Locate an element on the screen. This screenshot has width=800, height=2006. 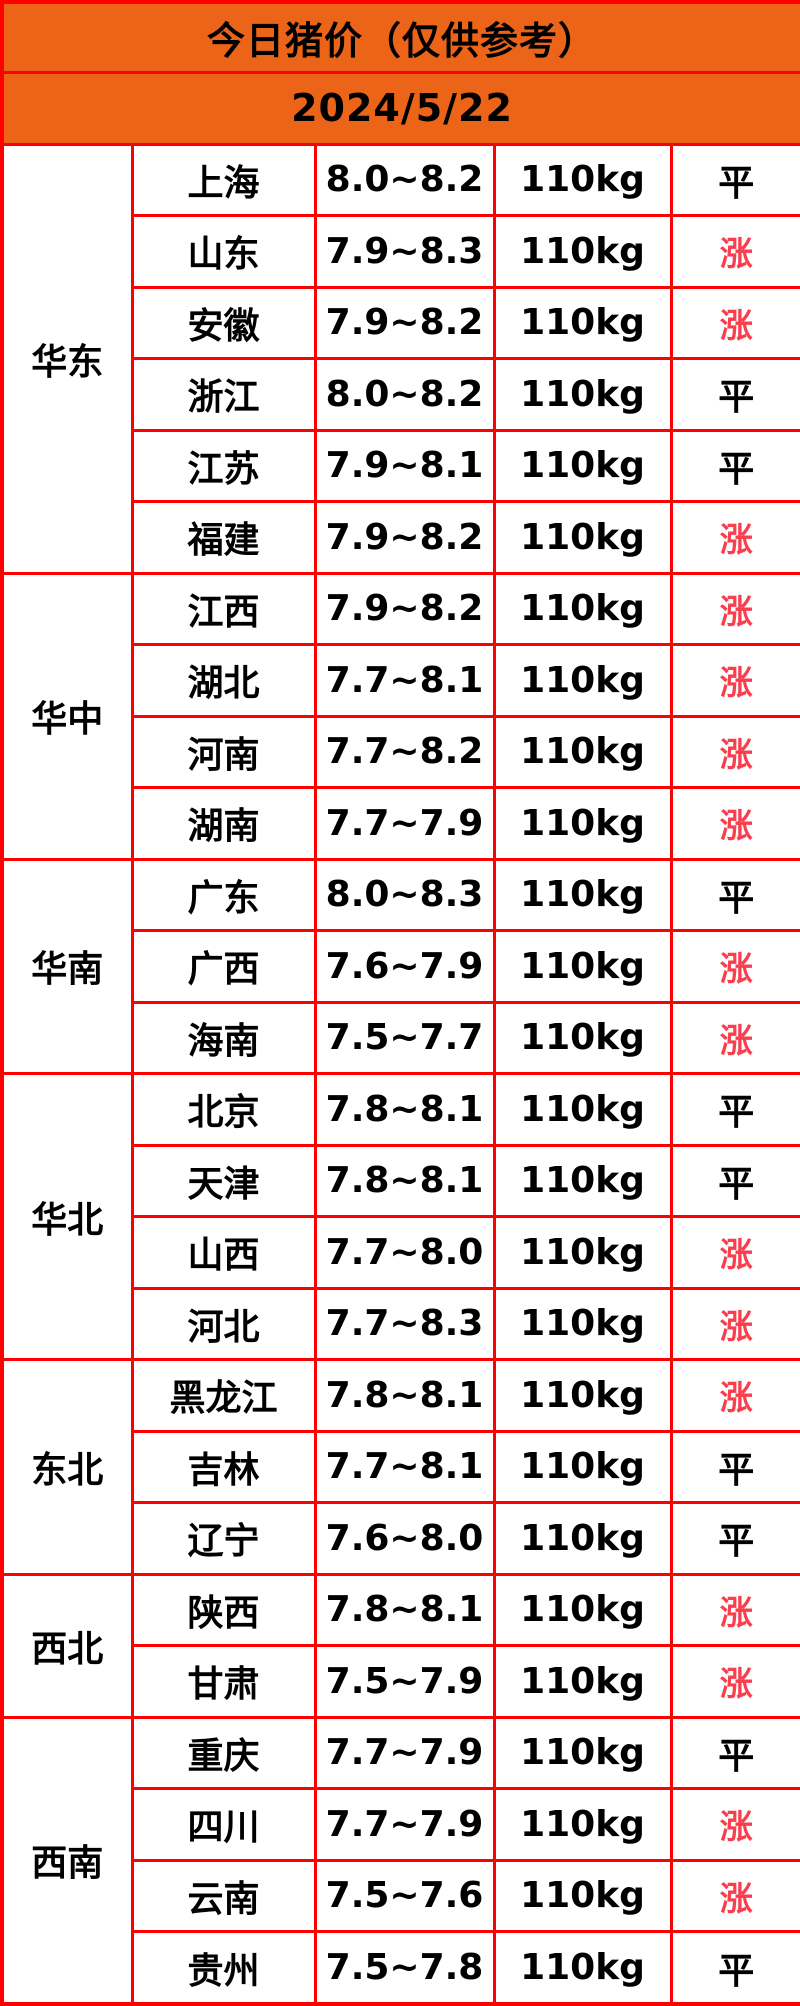
region-cell: 华中 is located at coordinates (67, 716).